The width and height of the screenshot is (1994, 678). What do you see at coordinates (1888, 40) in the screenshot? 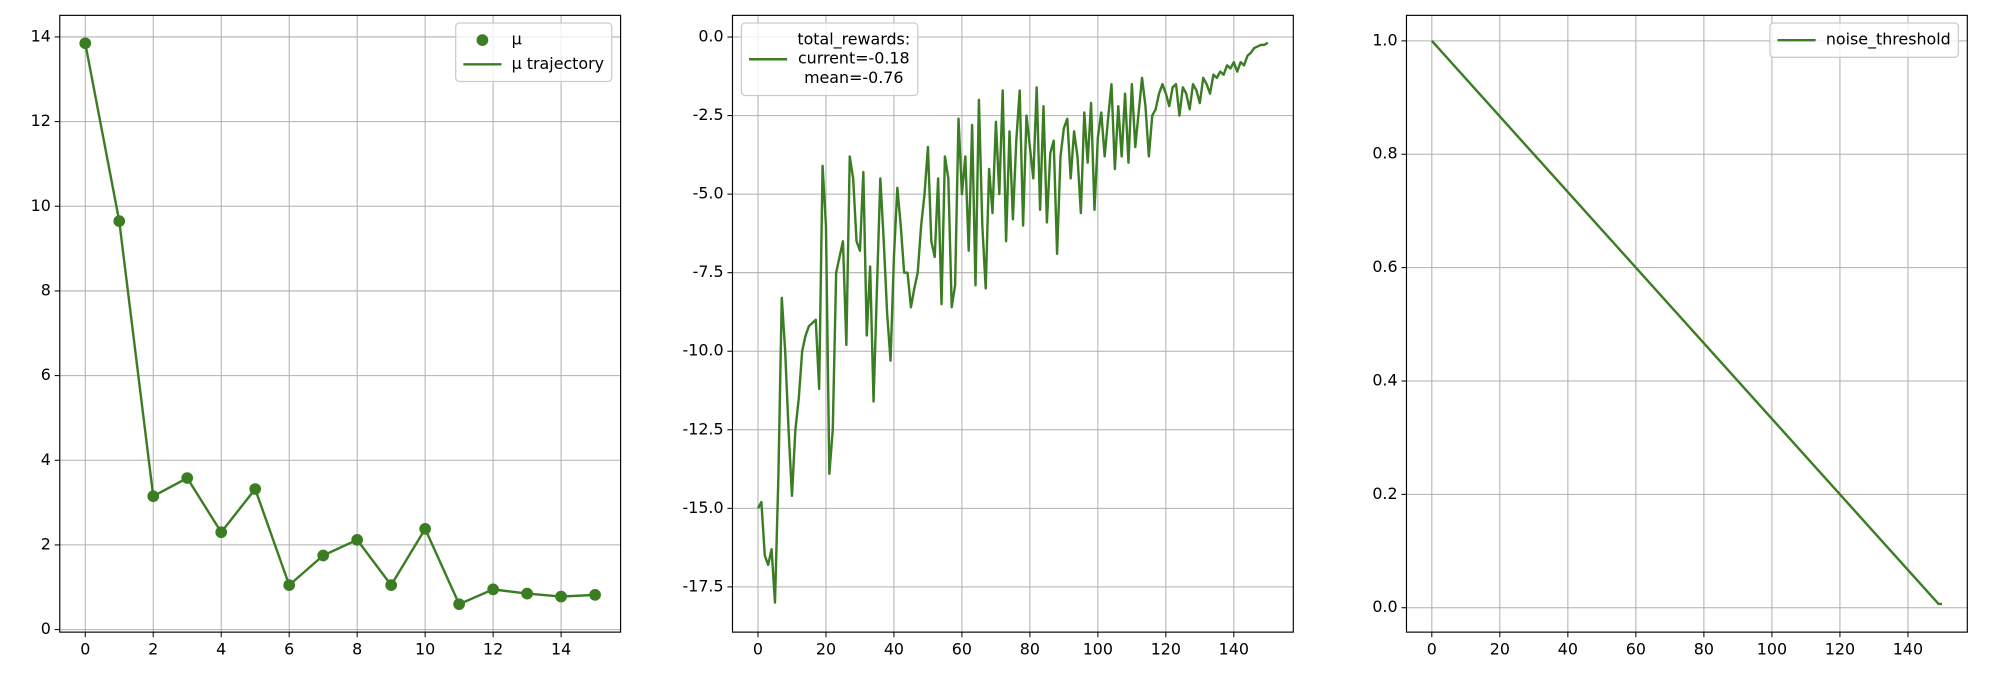
I see `legend-label: noise_threshold` at bounding box center [1888, 40].